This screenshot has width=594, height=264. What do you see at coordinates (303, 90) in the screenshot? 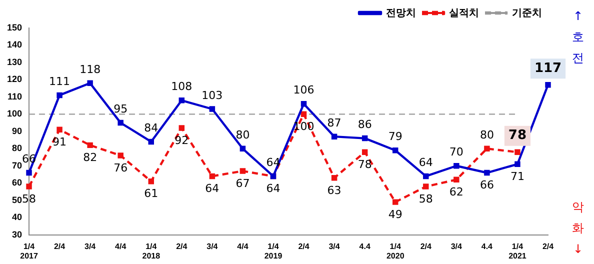
I see `data-label: 106` at bounding box center [303, 90].